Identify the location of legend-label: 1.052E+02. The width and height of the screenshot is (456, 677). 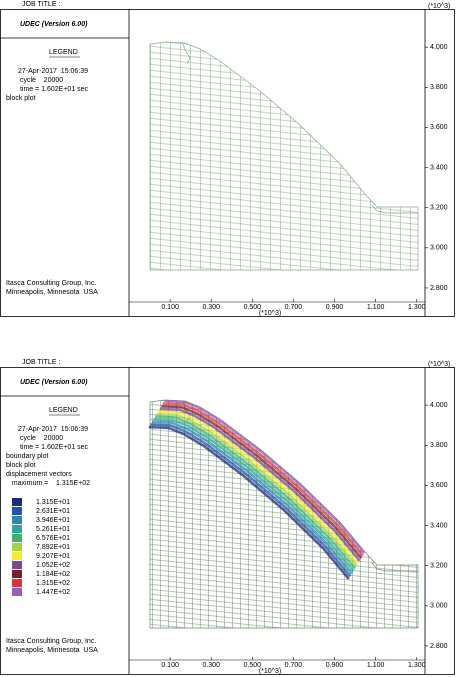
(53, 565).